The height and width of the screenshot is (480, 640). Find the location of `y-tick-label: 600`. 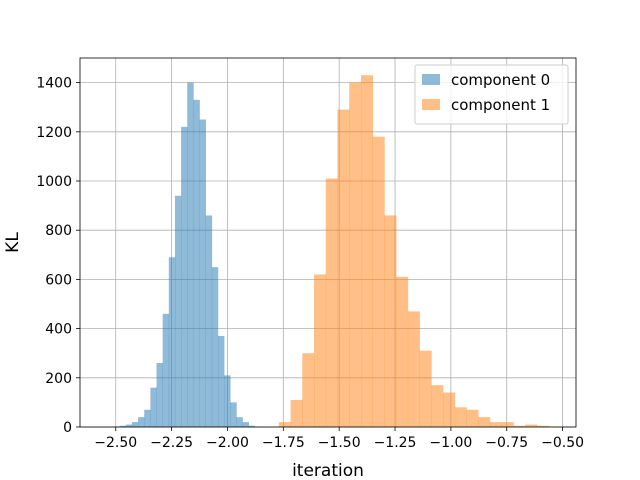

y-tick-label: 600 is located at coordinates (58, 280).